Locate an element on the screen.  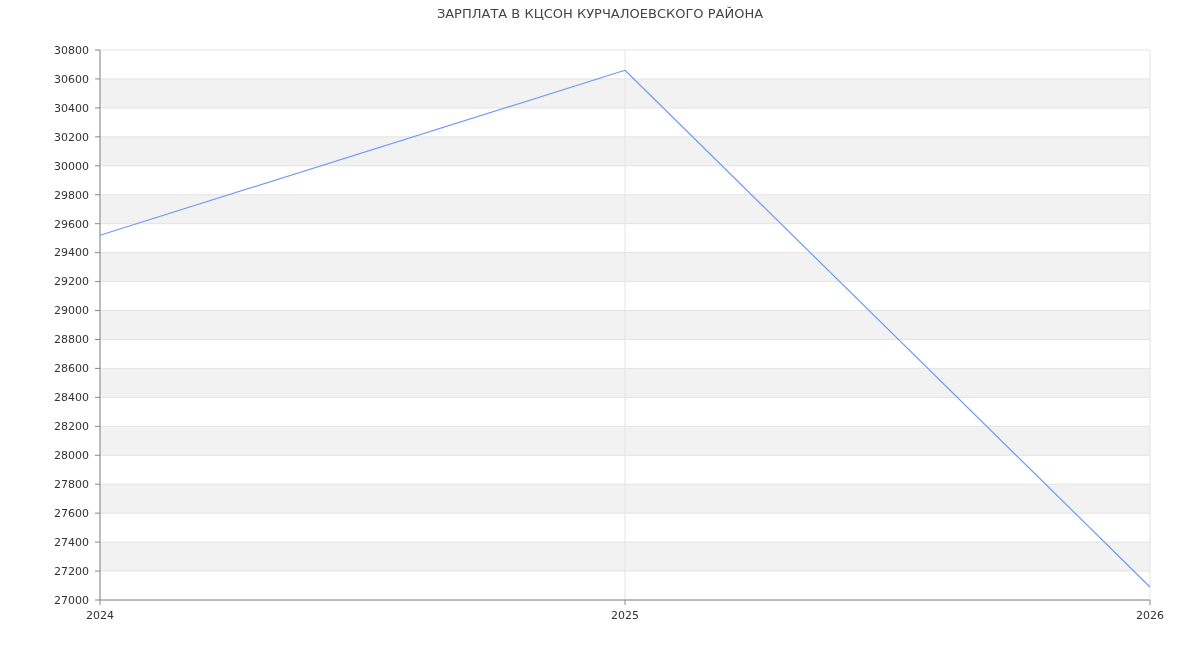
y-tick-label: 27400 is located at coordinates (71, 542).